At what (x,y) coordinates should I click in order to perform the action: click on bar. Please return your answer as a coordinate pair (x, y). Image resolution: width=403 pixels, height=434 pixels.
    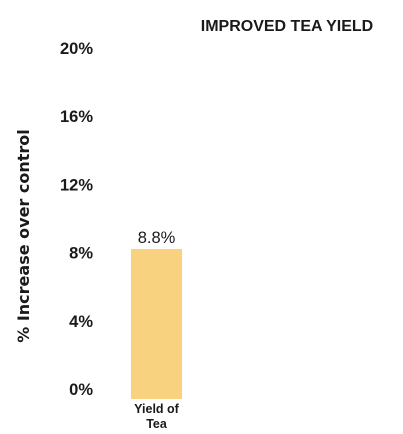
    Looking at the image, I should click on (156, 323).